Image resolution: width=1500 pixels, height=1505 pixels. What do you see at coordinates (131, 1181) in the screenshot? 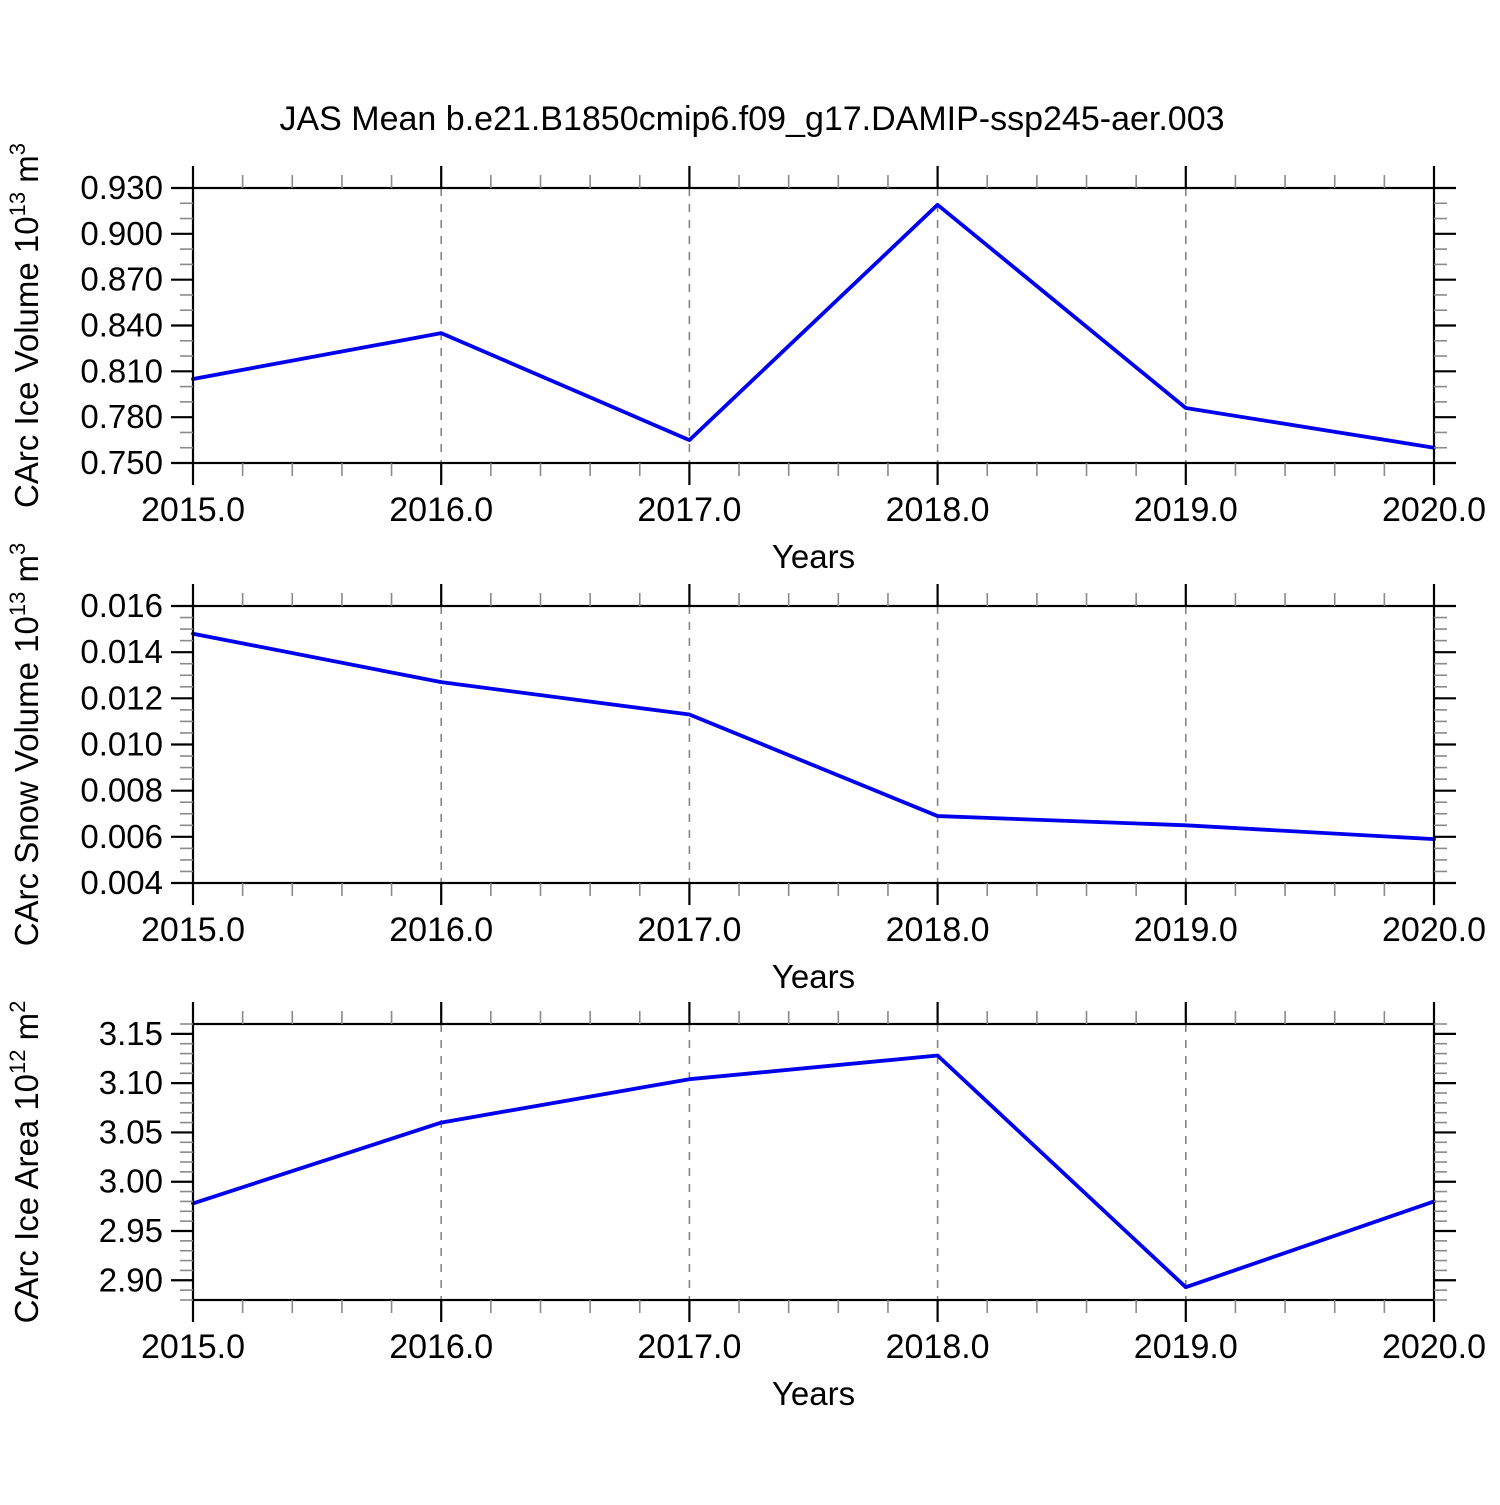
I see `y-tick-label: 3.00` at bounding box center [131, 1181].